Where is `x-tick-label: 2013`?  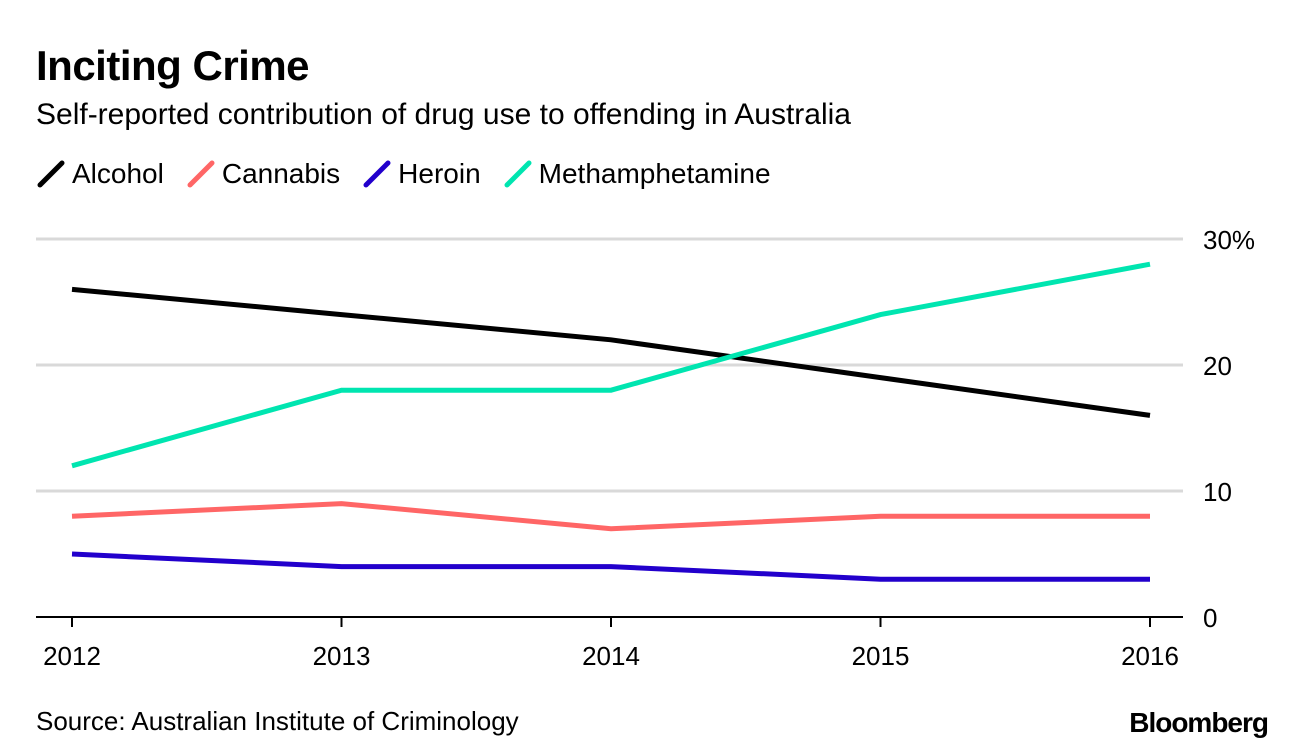
x-tick-label: 2013 is located at coordinates (342, 656).